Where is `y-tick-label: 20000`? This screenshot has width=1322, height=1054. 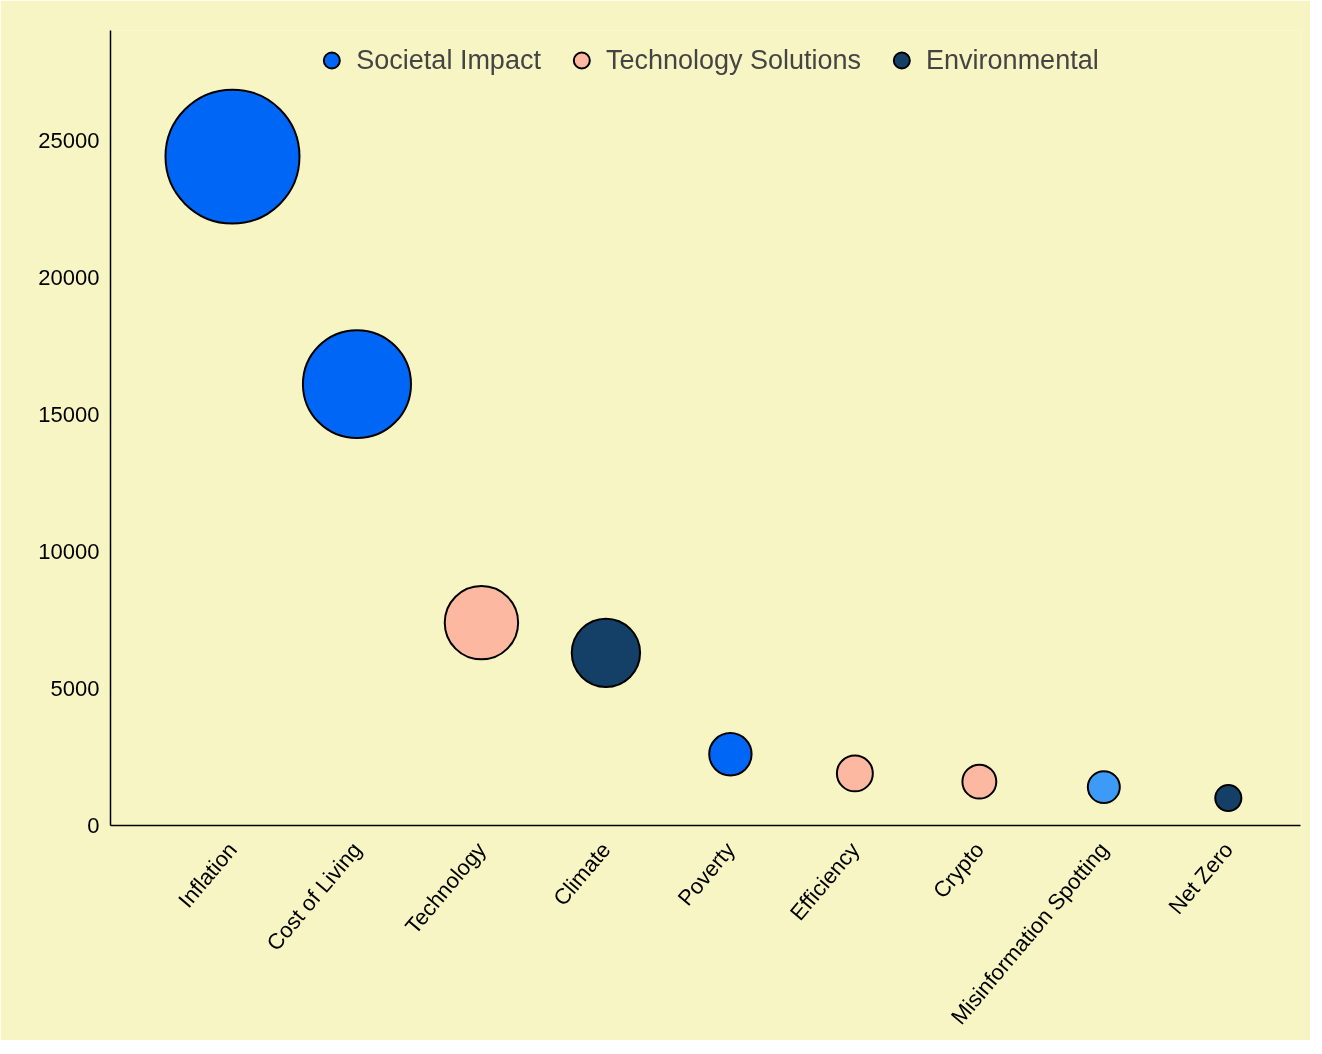
y-tick-label: 20000 is located at coordinates (69, 277).